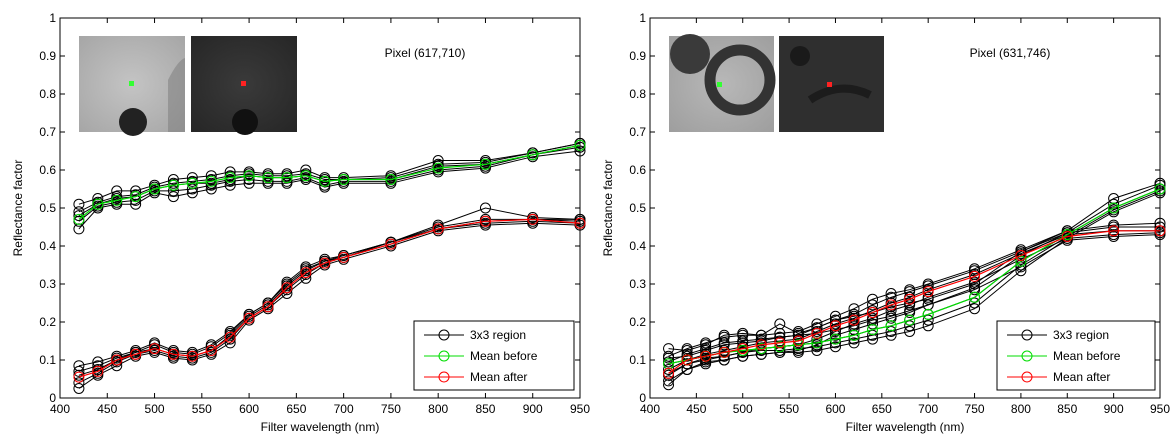  I want to click on y-tick-label: 0.9, so click(637, 56).